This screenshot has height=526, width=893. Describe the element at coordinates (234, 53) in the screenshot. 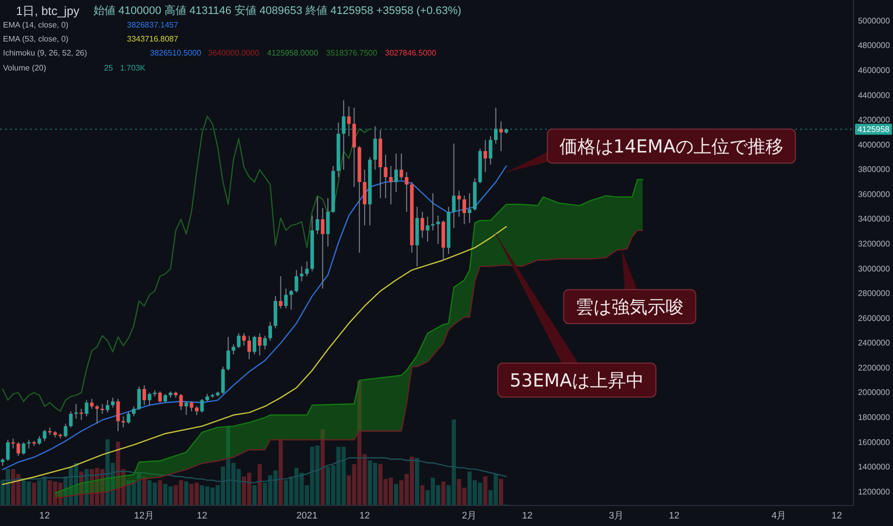

I see `annotation: 3640000.0000` at that location.